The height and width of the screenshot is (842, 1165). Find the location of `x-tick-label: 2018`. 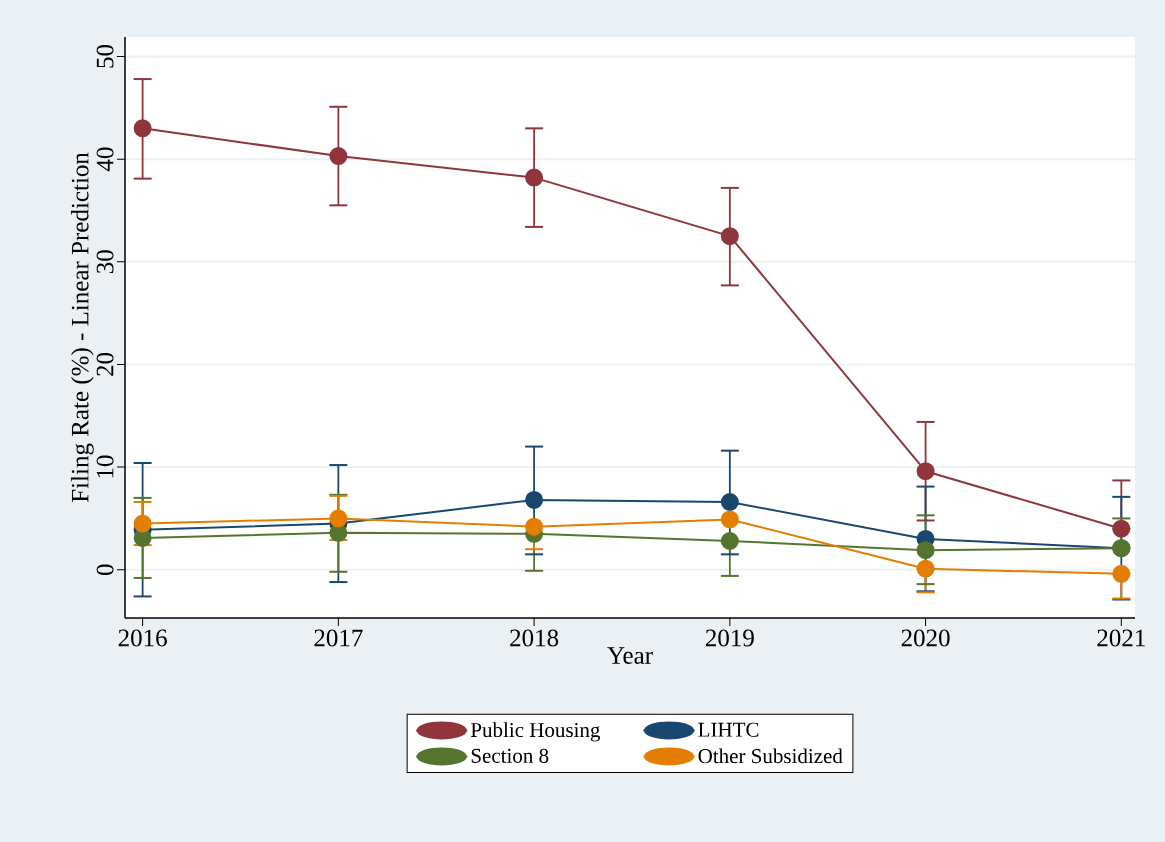

x-tick-label: 2018 is located at coordinates (534, 638).